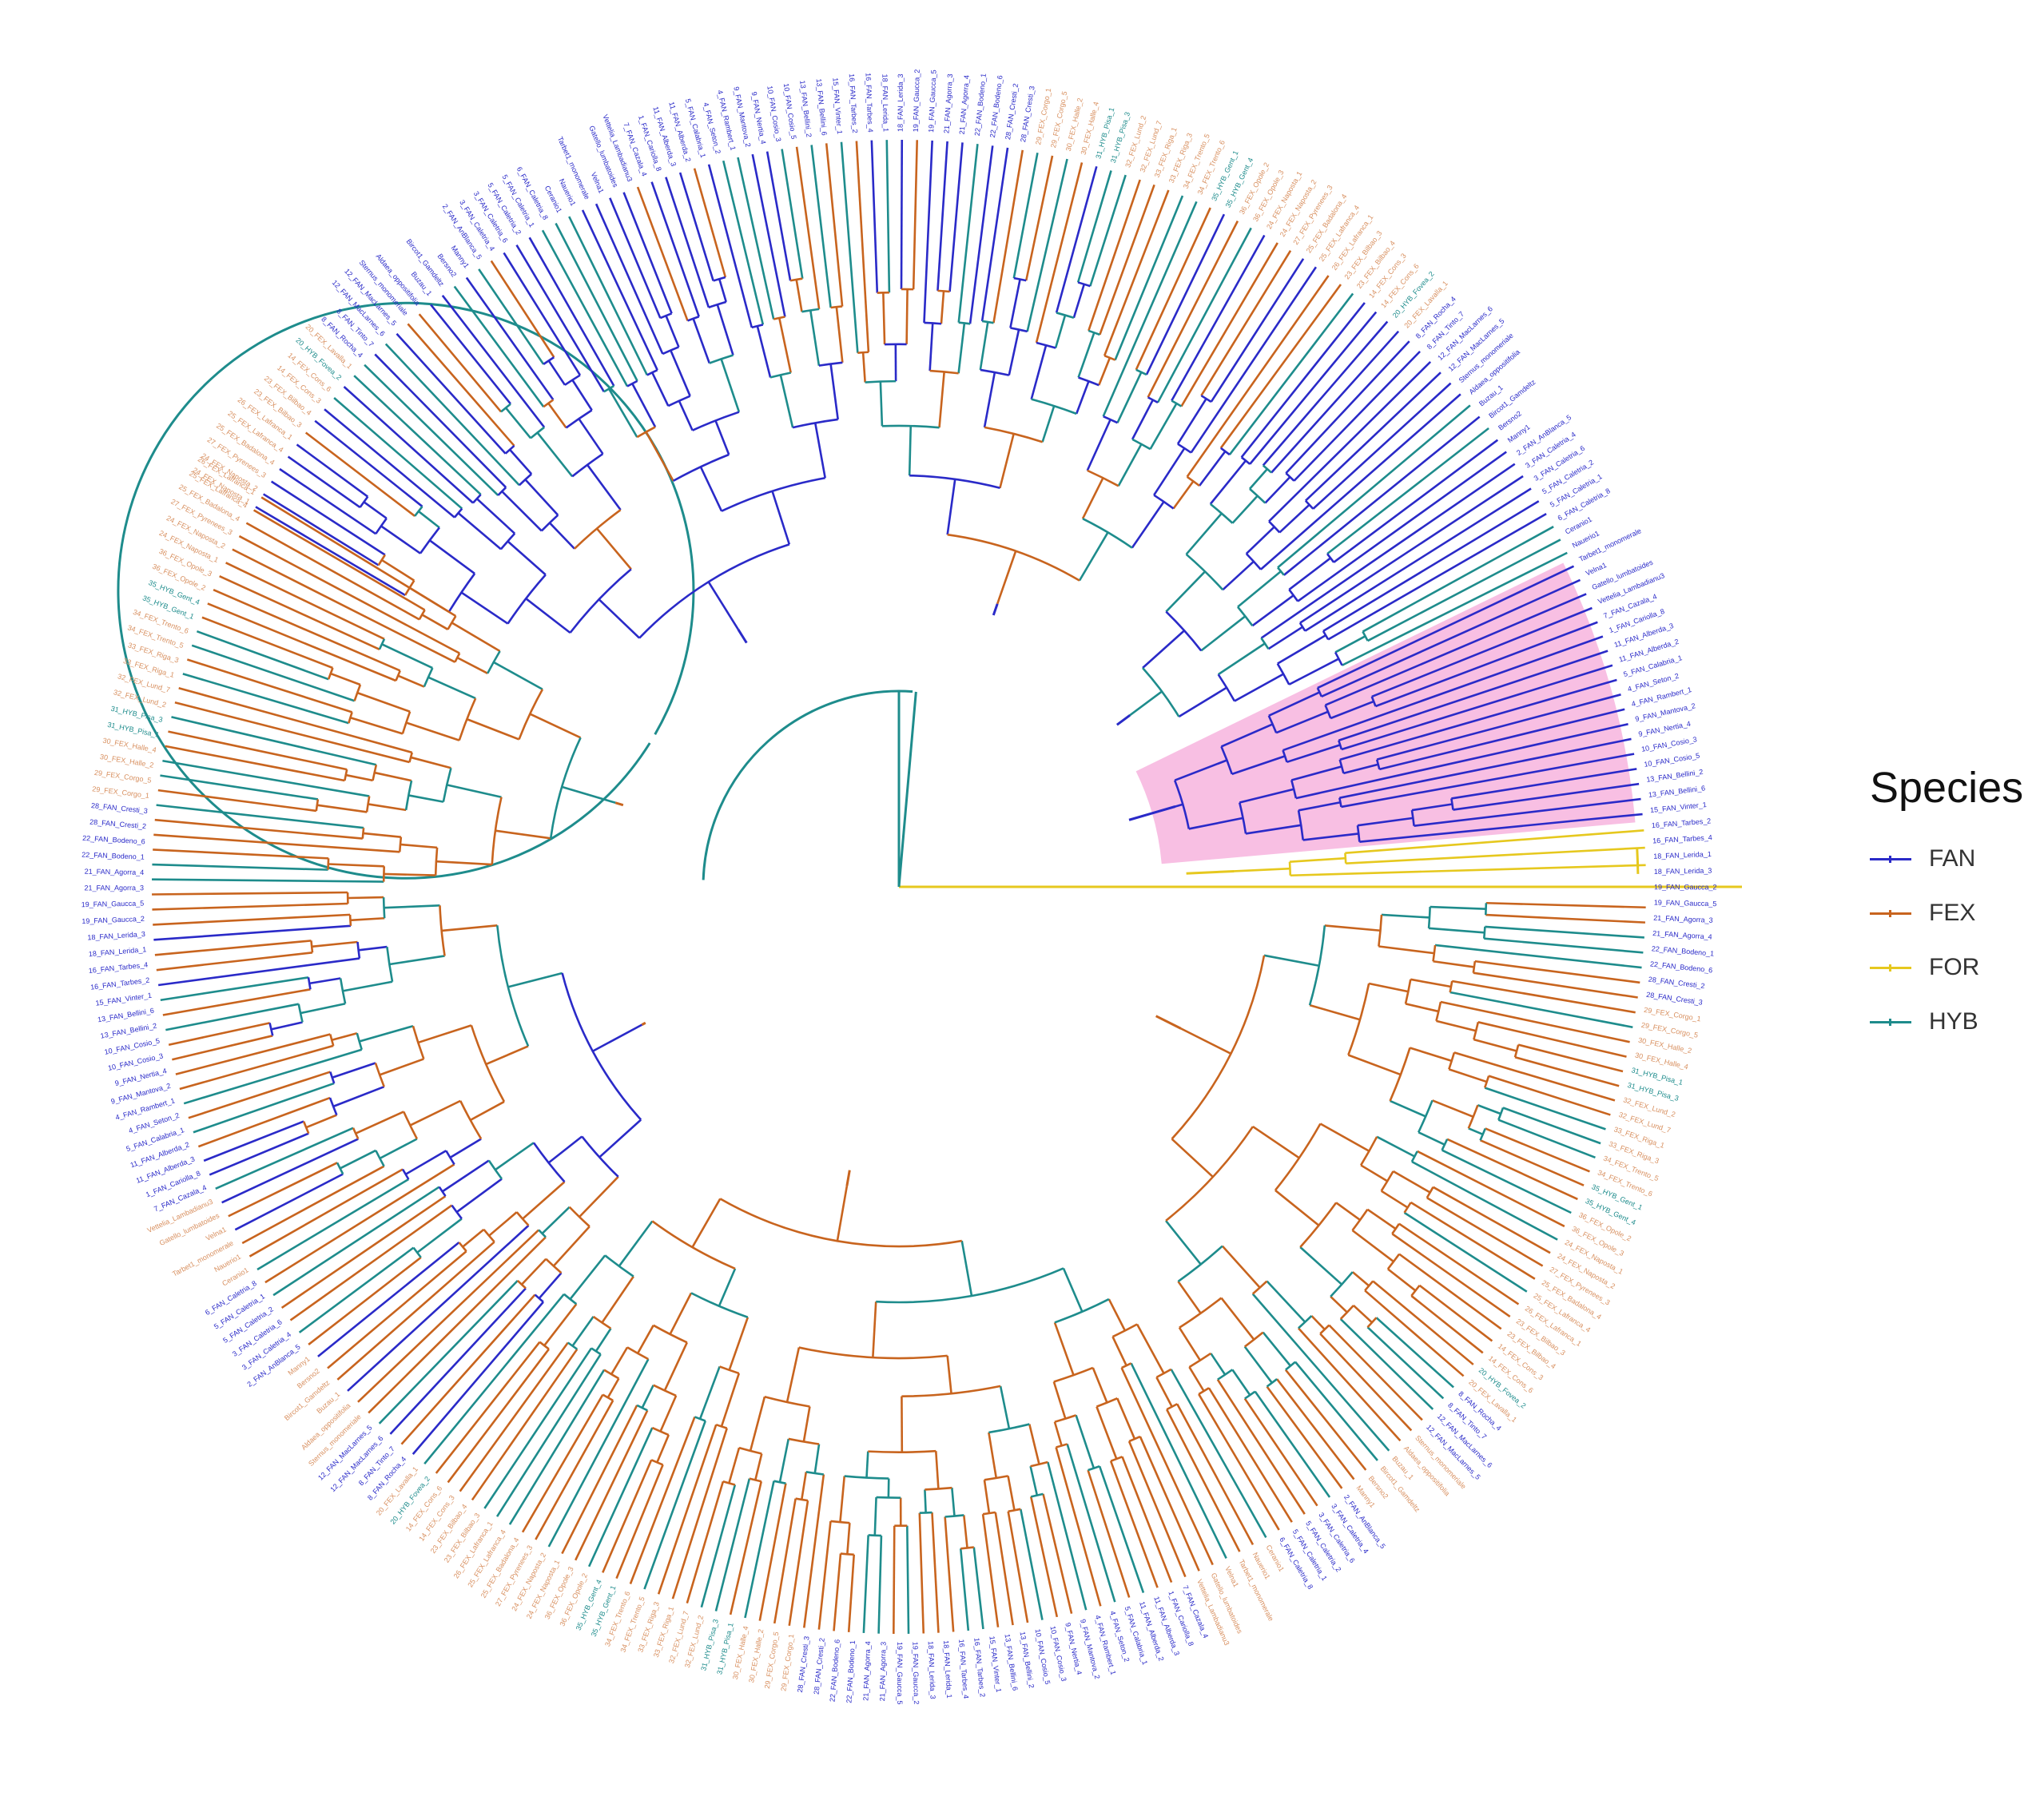 The height and width of the screenshot is (1820, 2040). What do you see at coordinates (900, 1673) in the screenshot?
I see `tip-label: 19_FAN_Gaucca_5` at bounding box center [900, 1673].